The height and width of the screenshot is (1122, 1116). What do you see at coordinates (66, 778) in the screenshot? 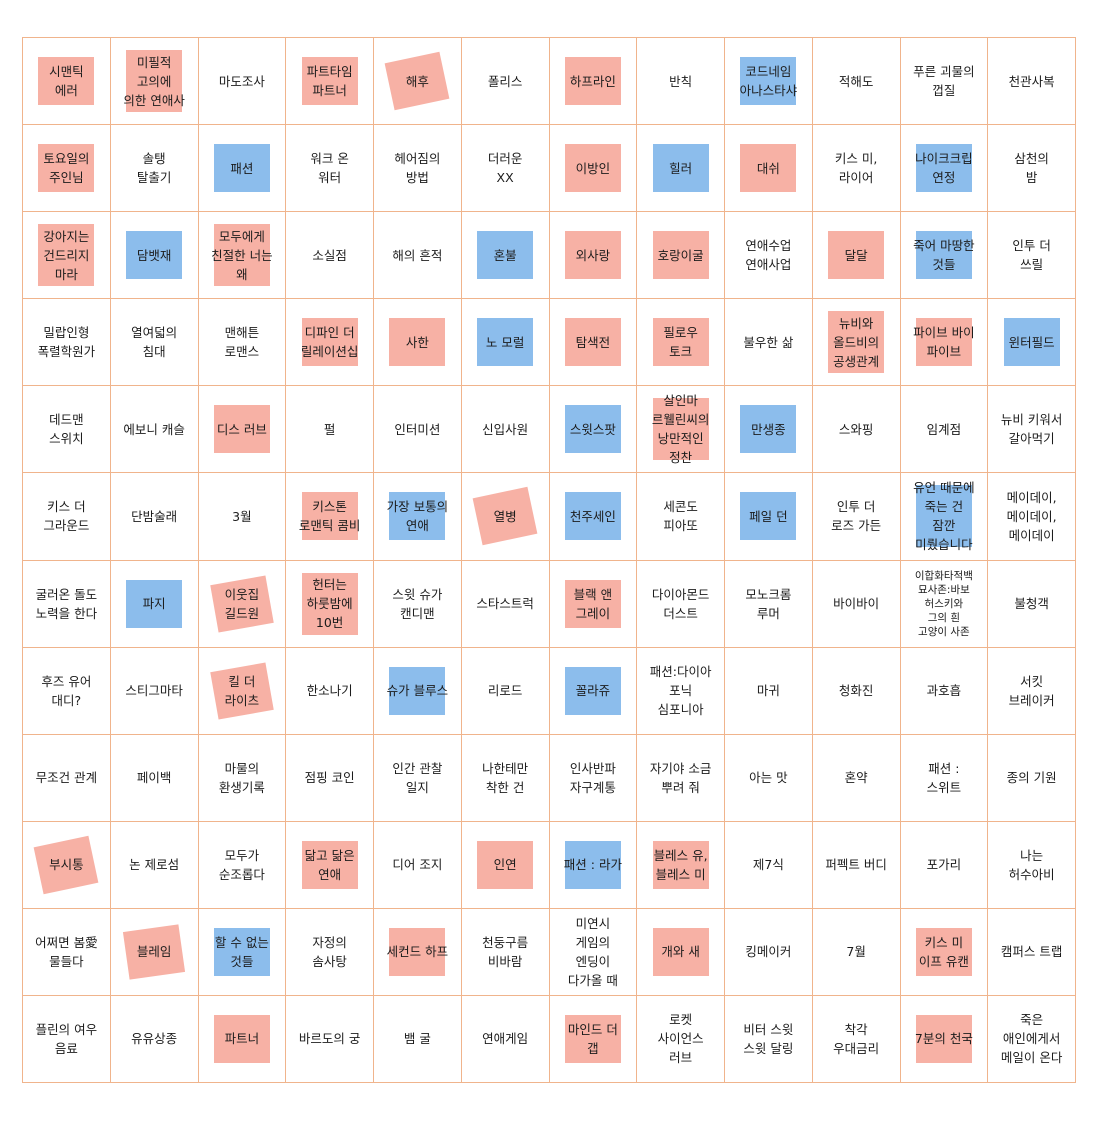
I see `cell-title: 무조건 관계` at bounding box center [66, 778].